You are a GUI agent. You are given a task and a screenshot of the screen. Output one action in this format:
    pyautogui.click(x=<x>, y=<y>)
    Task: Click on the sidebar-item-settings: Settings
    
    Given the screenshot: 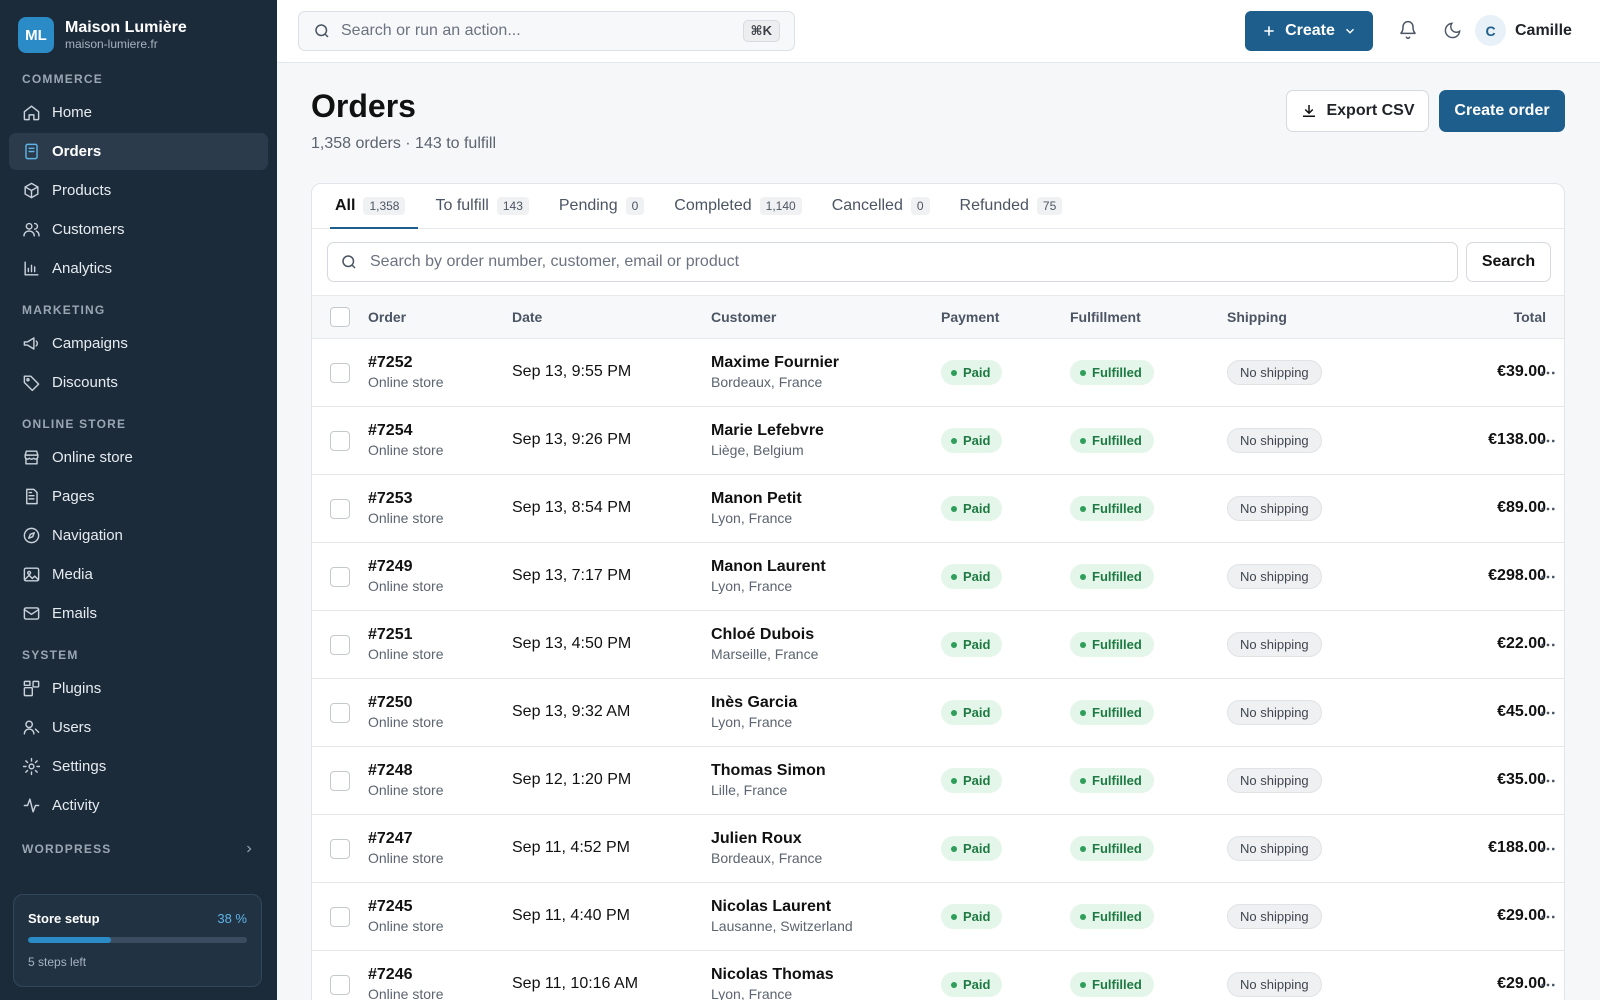 What is the action you would take?
    pyautogui.click(x=138, y=766)
    